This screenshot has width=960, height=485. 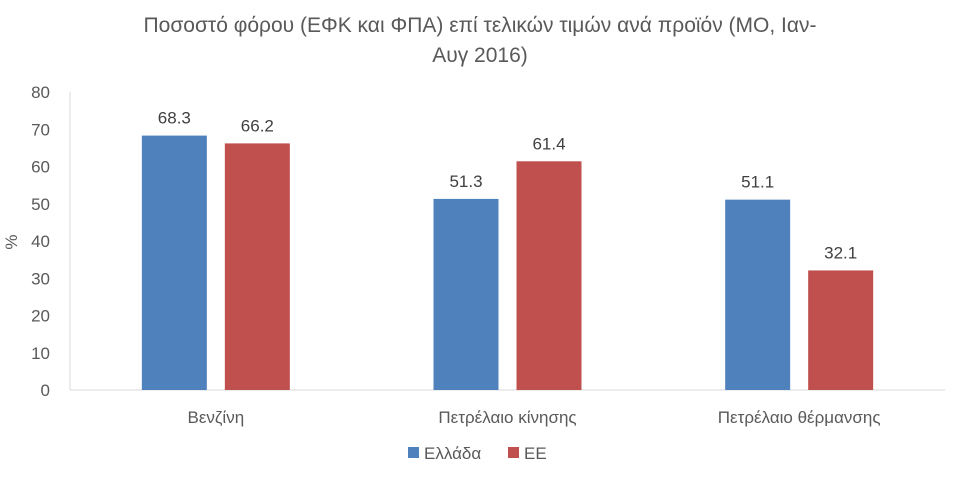 I want to click on y-tick-label: 30, so click(x=40, y=278).